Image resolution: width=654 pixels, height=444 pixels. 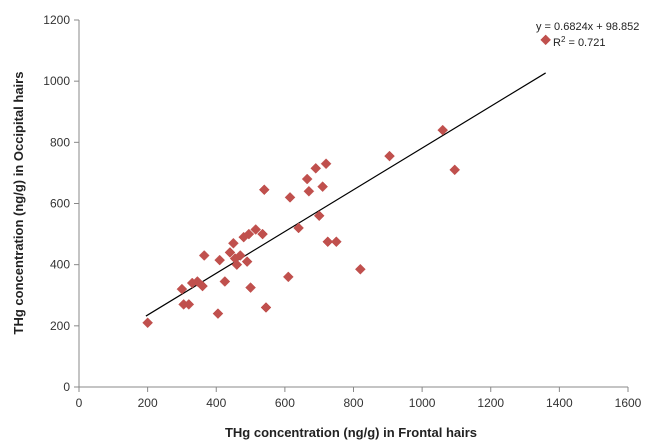 I want to click on trendline-annotation: y = 0.6824x + 98.852 R2 = 0.721, so click(x=587, y=35).